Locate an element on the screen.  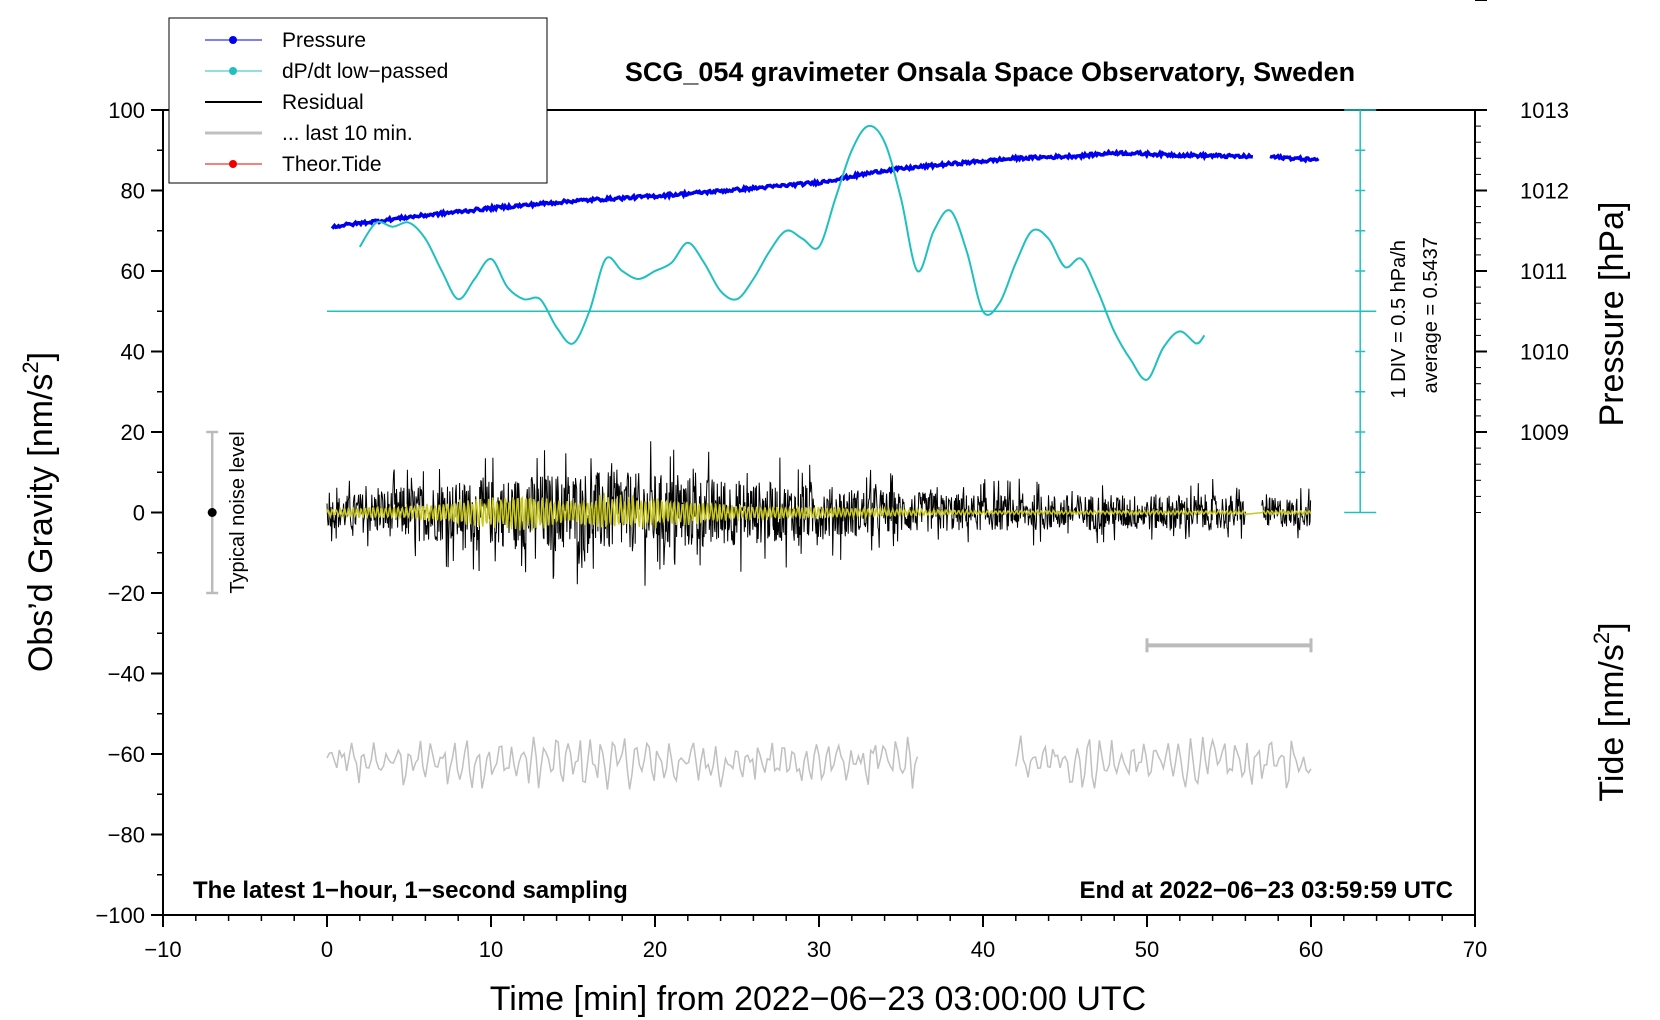
dpdt-trace is located at coordinates (782, 252).